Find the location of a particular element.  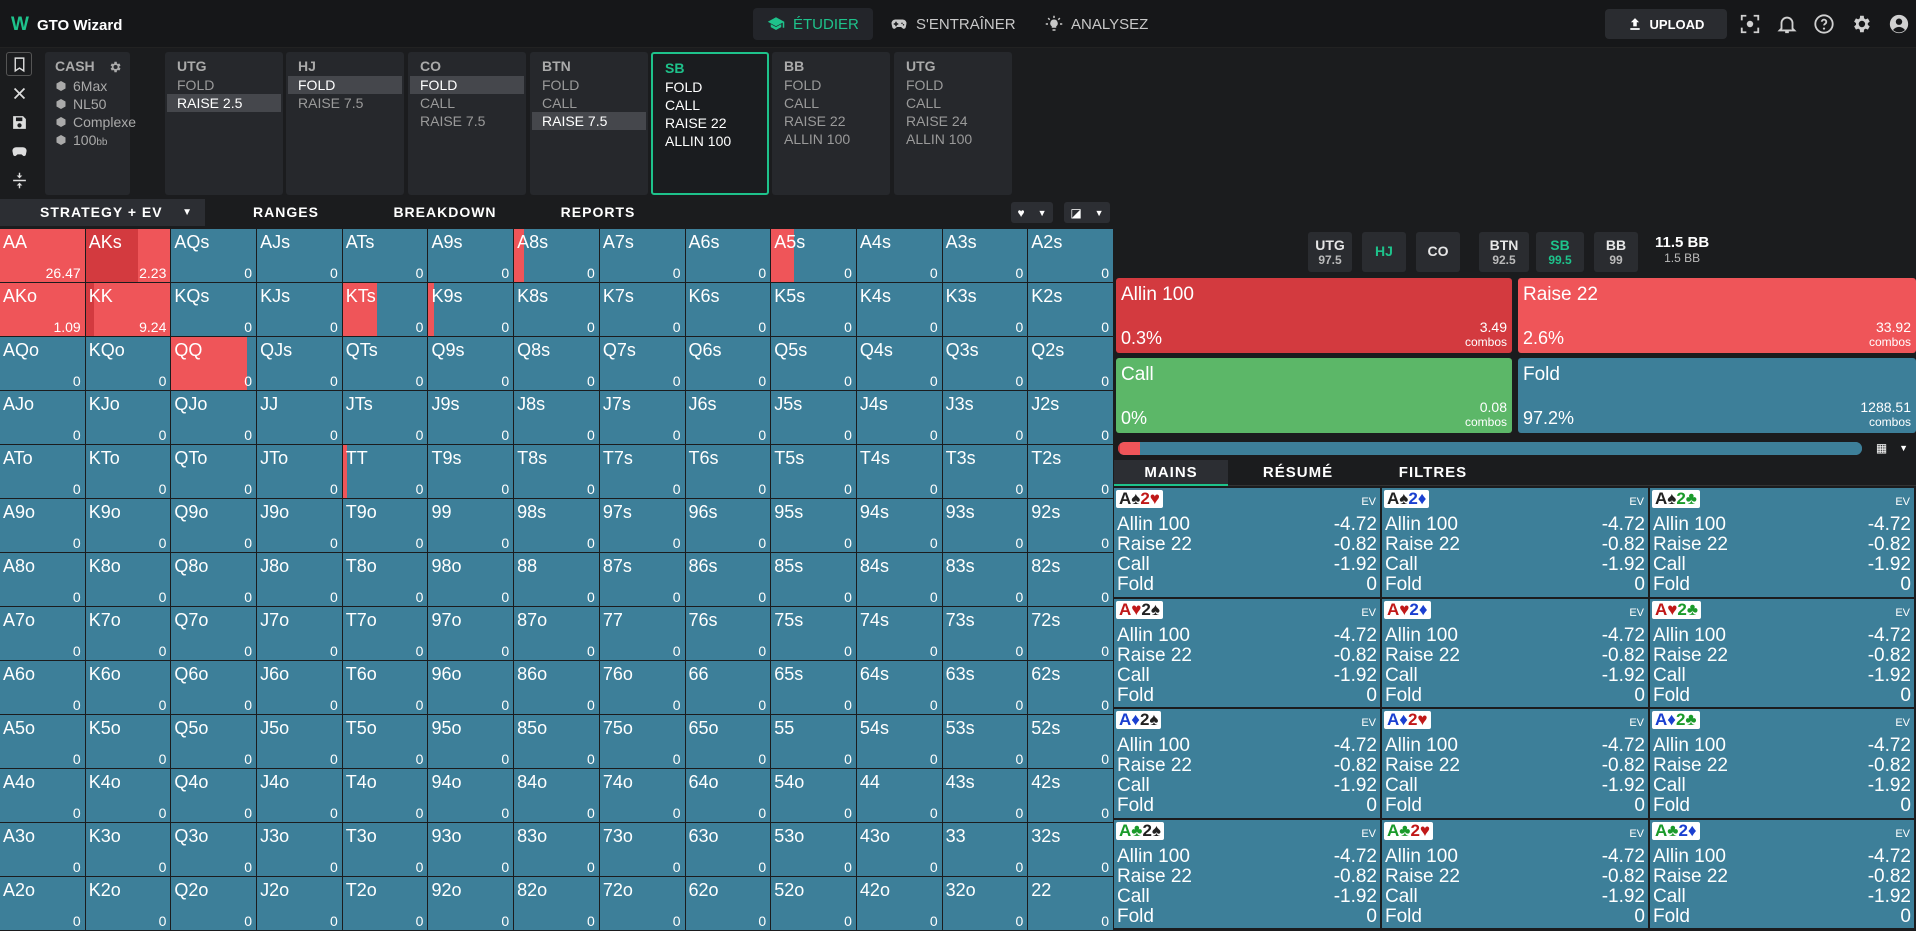

tab-summary: RÉSUMÉ is located at coordinates (1298, 472).